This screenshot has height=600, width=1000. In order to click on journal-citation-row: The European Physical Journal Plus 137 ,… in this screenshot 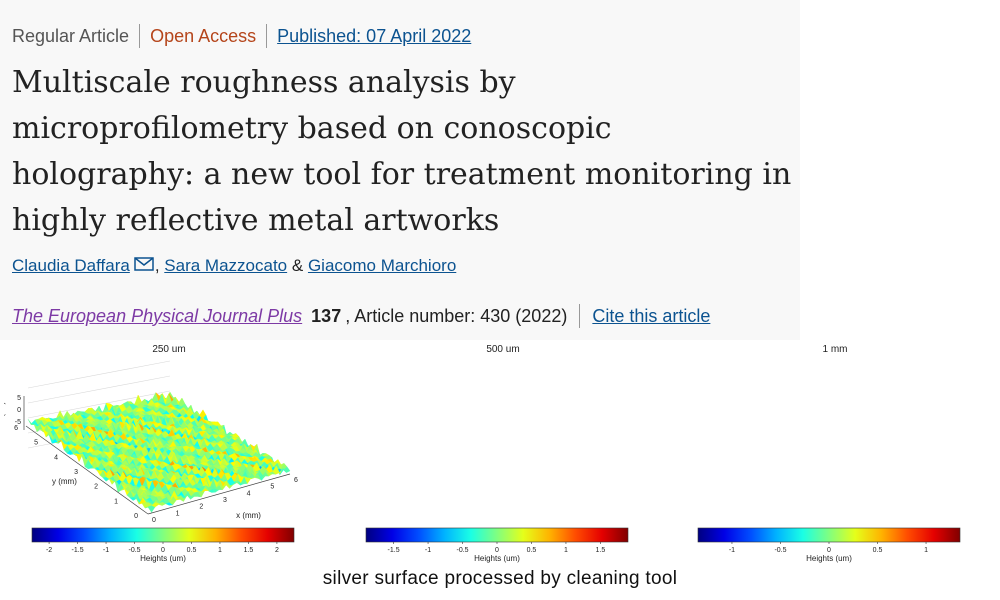, I will do `click(361, 316)`.